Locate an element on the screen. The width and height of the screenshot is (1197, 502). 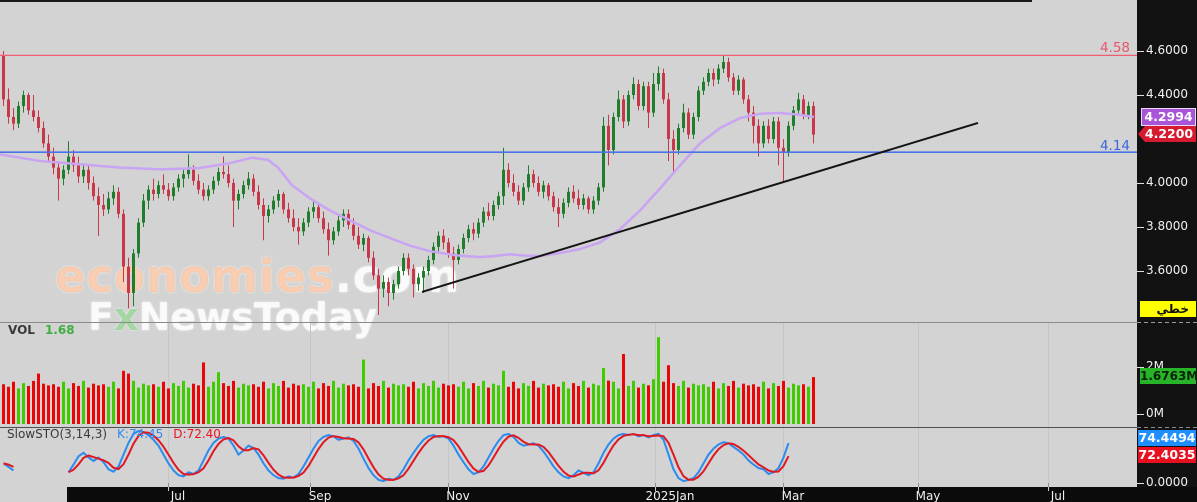
volume-indicator-header: VOL 1.68 is located at coordinates (41, 330).